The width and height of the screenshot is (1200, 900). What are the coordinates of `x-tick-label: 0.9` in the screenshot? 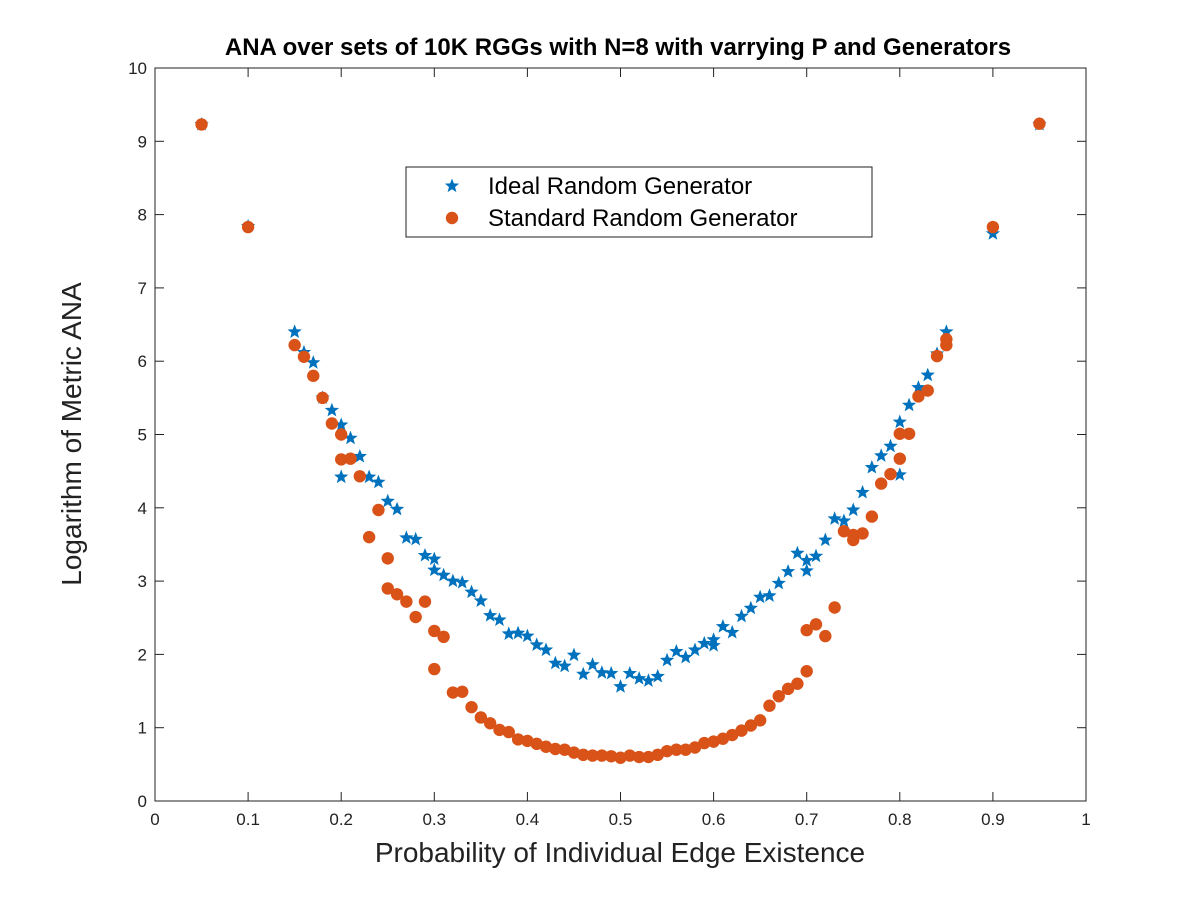 It's located at (993, 819).